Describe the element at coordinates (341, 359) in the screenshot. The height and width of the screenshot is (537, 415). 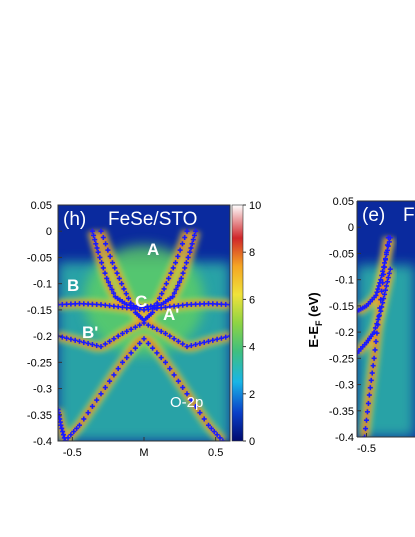
I see `y-tick-label-e-6: -0.25` at that location.